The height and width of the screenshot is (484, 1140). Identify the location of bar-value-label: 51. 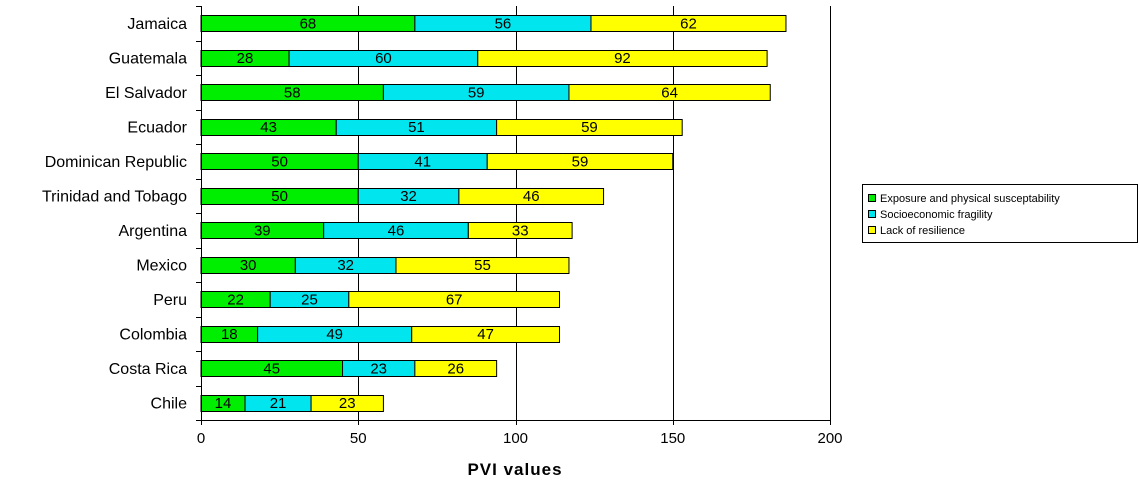
(416, 127).